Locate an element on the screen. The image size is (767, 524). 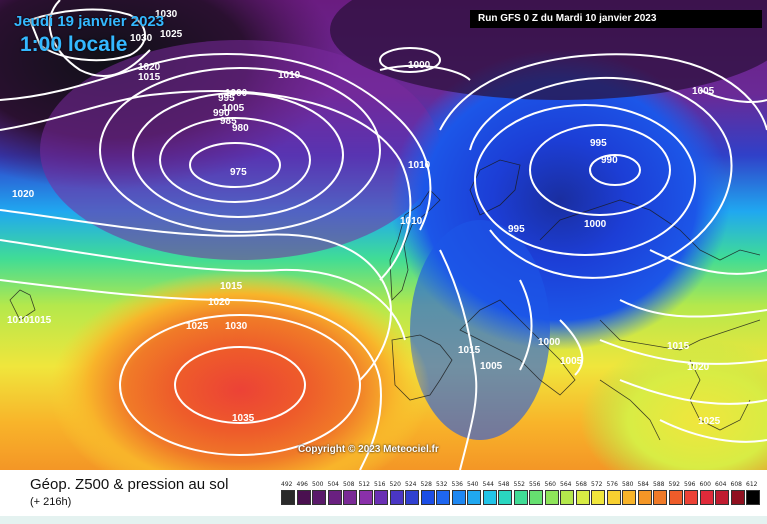
legend-value: 552 is located at coordinates (519, 484).